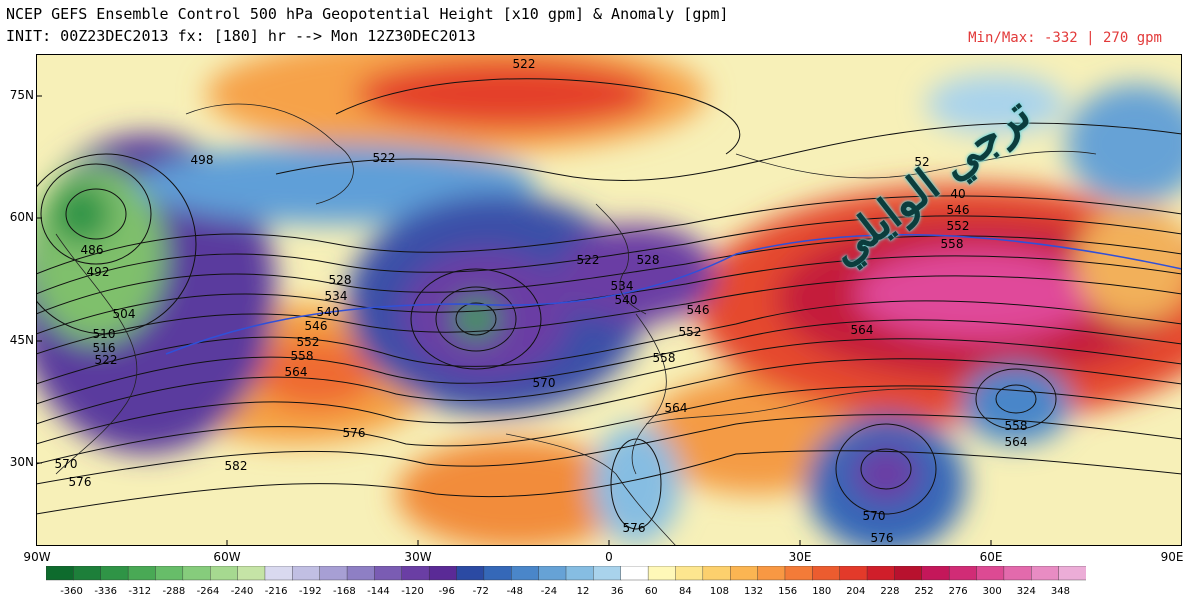  I want to click on contour-label: 40, so click(957, 194).